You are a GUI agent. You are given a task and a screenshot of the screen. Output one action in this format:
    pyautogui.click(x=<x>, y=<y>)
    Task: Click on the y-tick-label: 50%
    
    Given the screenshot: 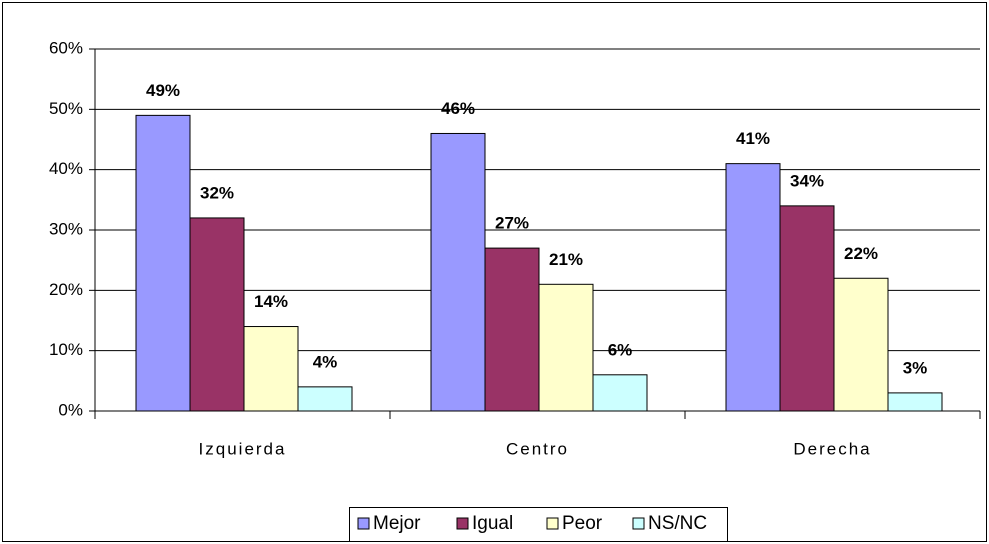 What is the action you would take?
    pyautogui.click(x=66, y=108)
    